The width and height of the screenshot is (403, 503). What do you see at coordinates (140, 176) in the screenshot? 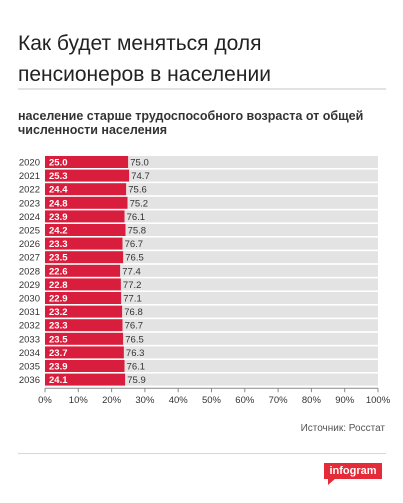
I see `data-label-rest: 74.7` at bounding box center [140, 176].